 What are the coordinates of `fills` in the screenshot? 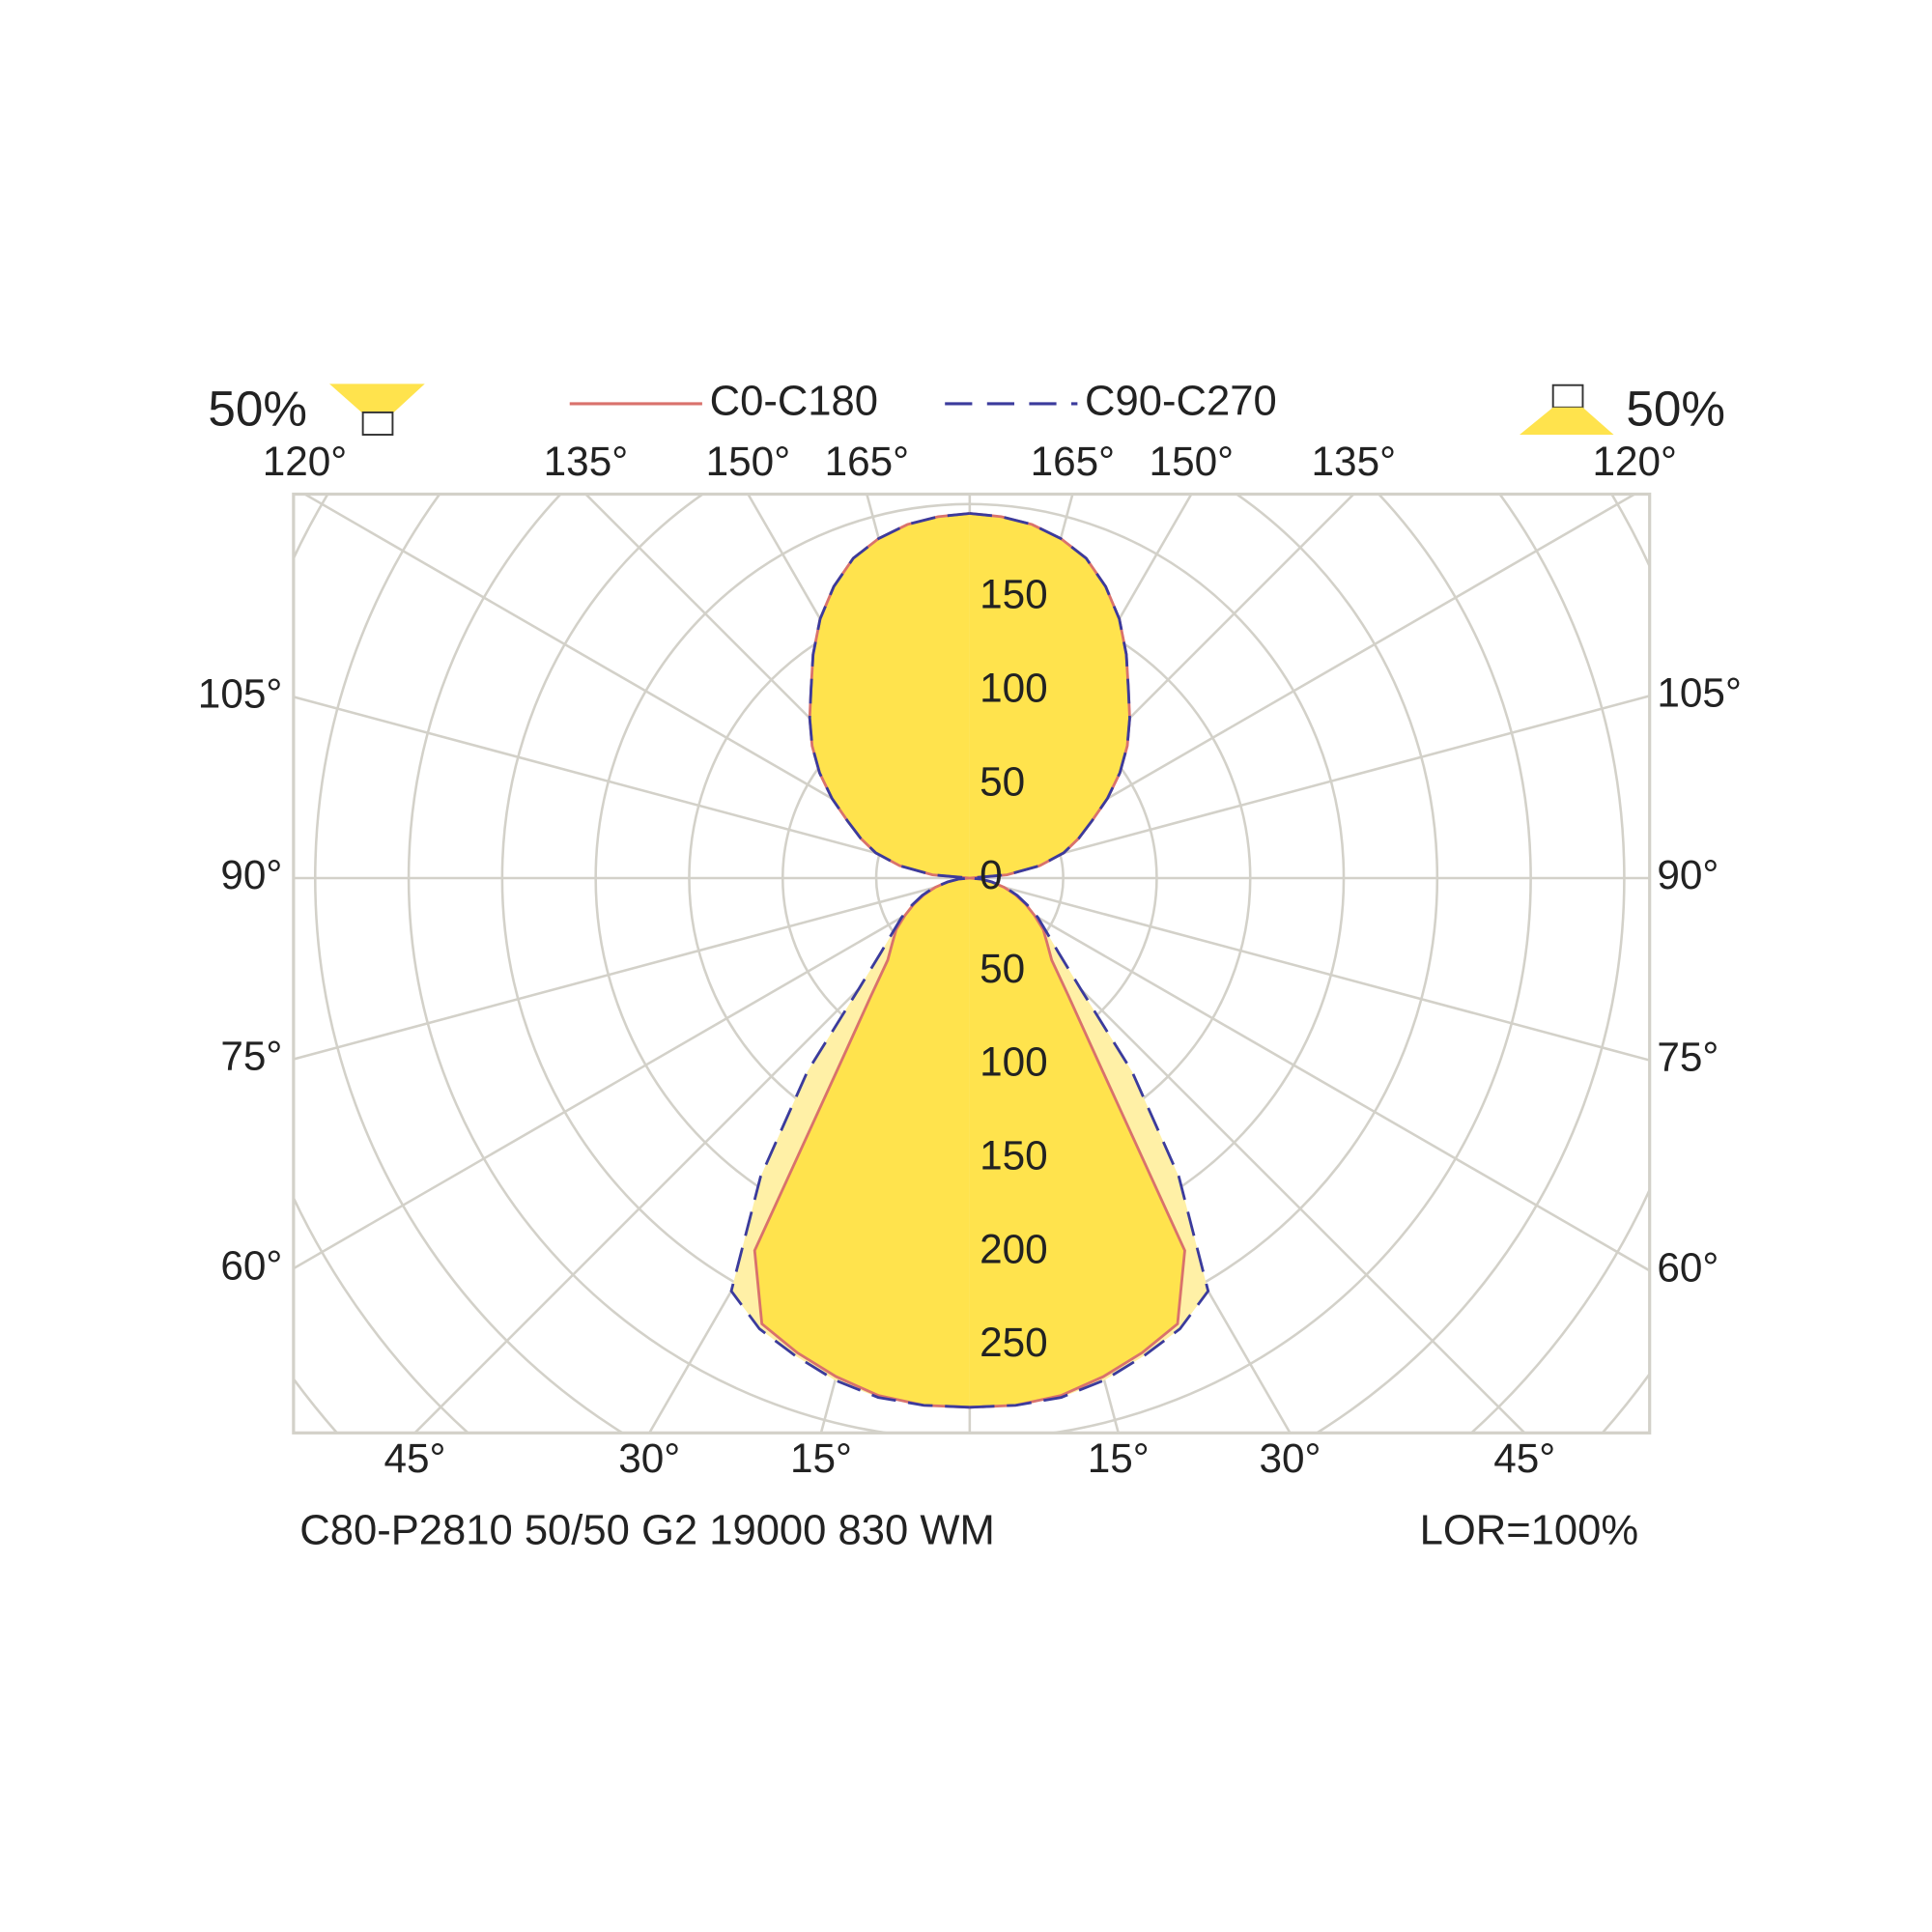 It's located at (969, 960).